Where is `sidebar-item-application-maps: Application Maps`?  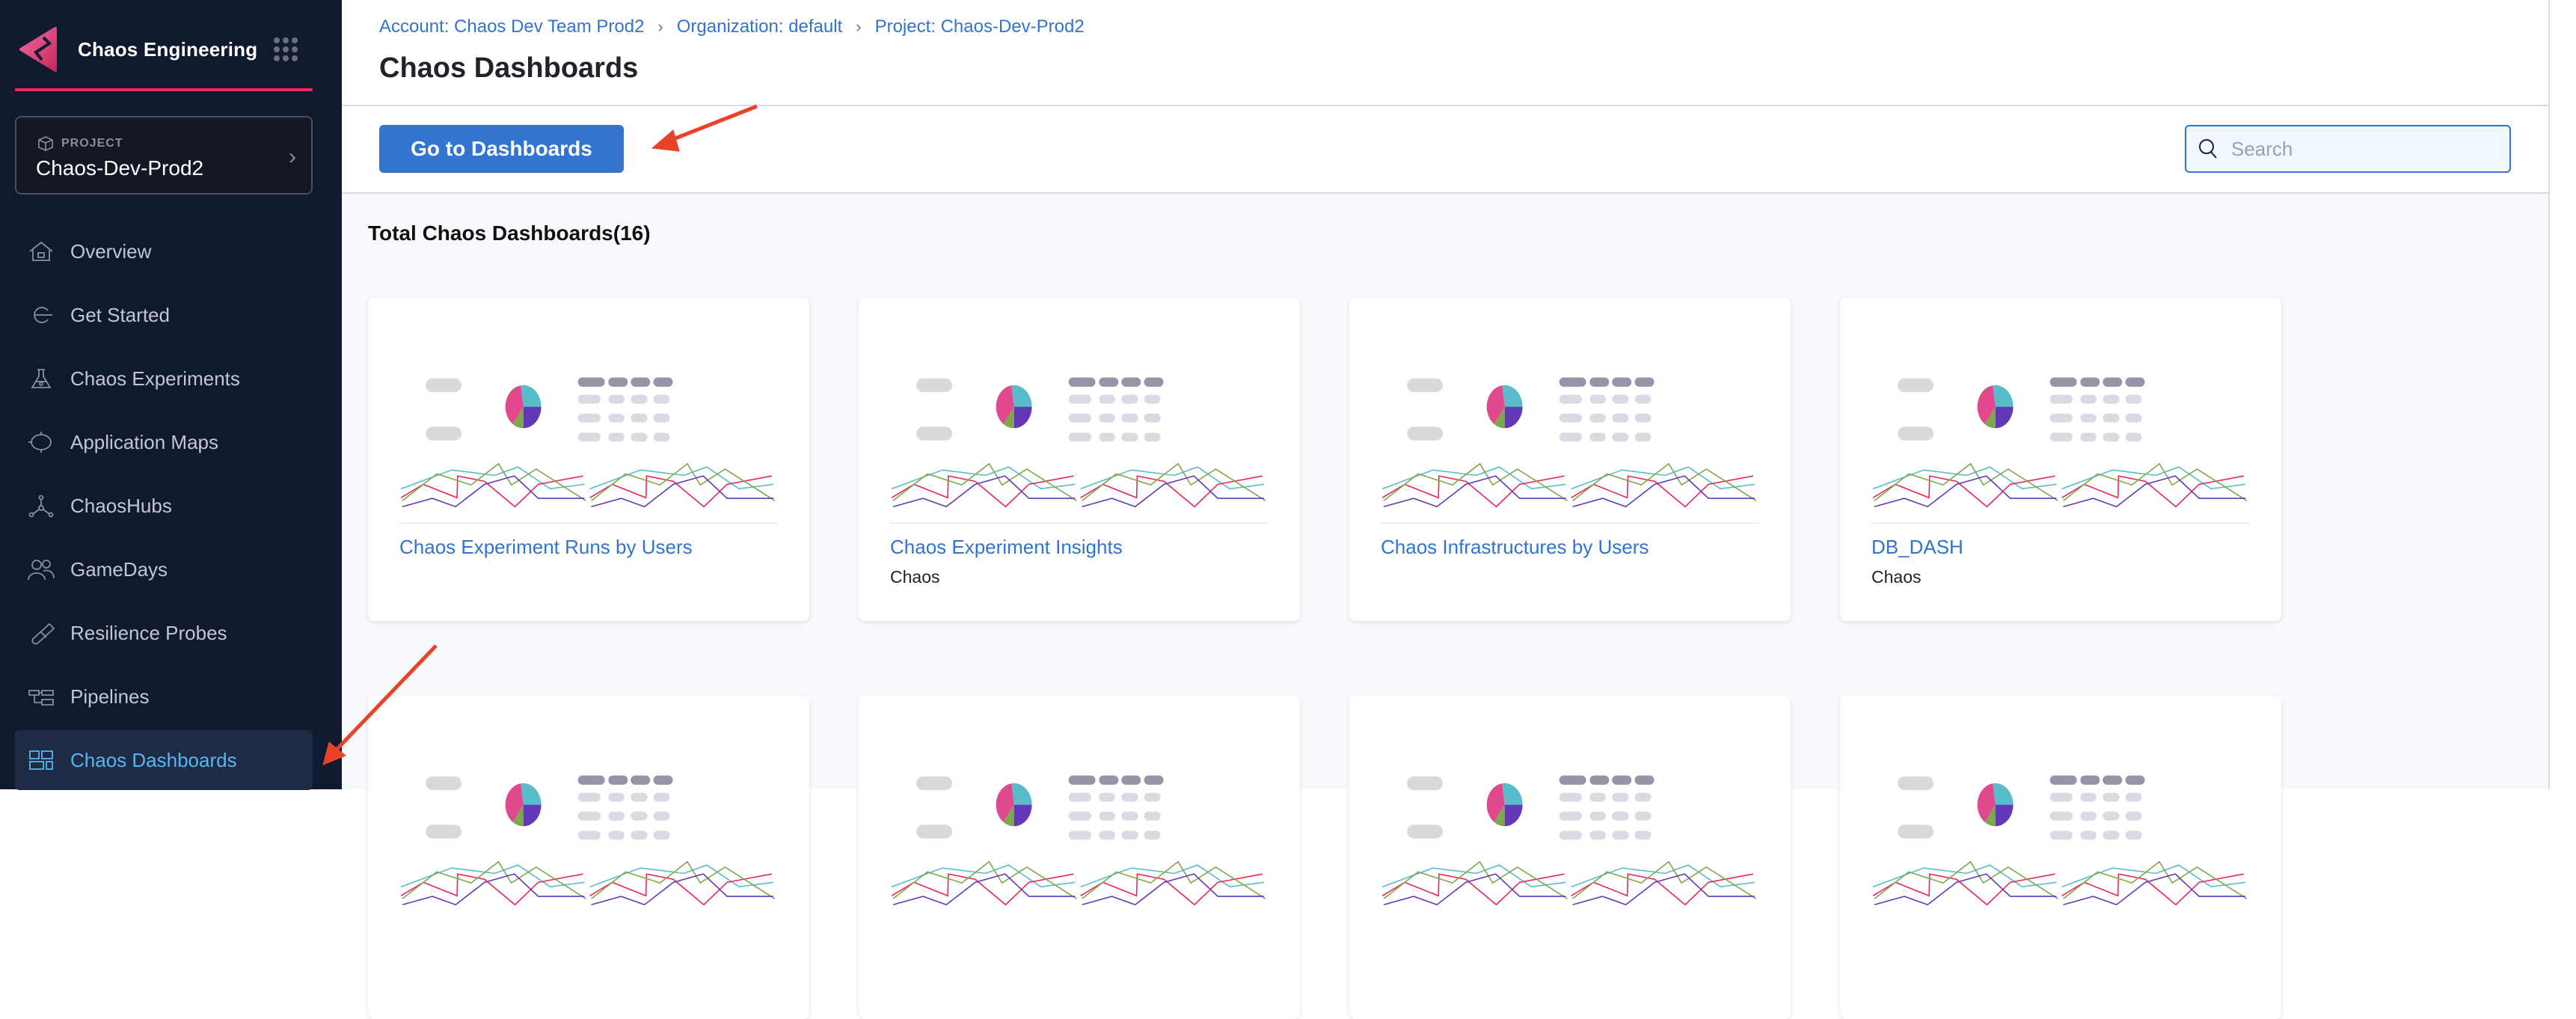
sidebar-item-application-maps: Application Maps is located at coordinates (164, 443).